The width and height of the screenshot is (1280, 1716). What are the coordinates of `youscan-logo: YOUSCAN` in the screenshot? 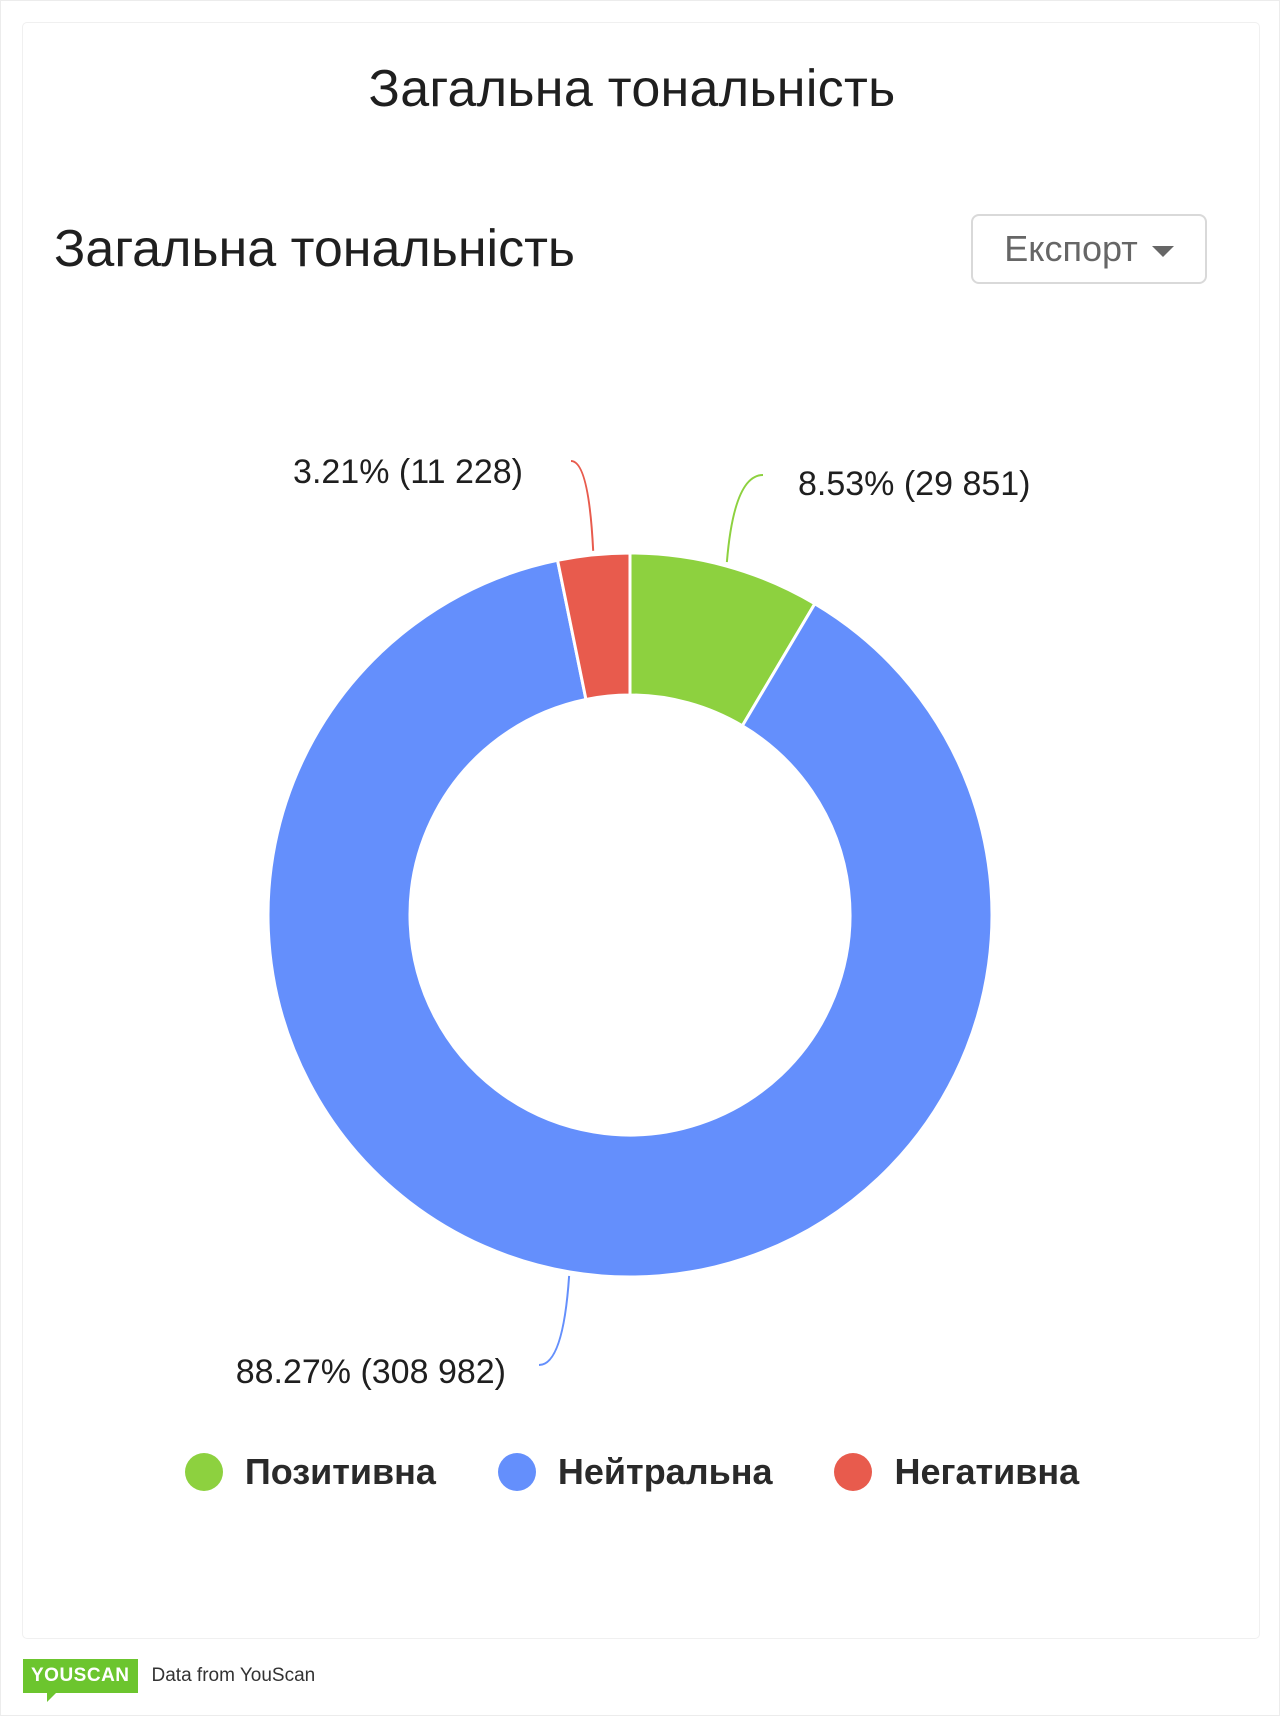 It's located at (80, 1680).